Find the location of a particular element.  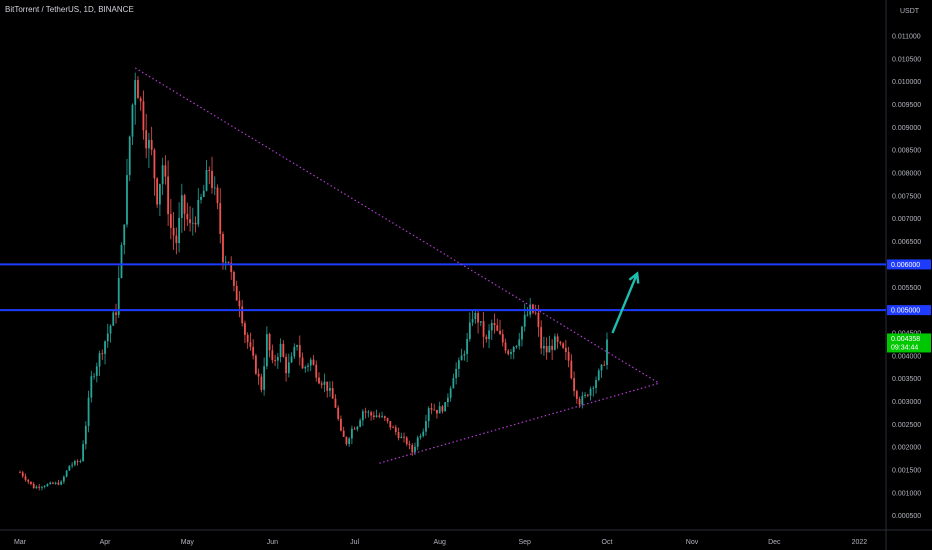

y-tick-label: 0.009500 is located at coordinates (906, 105).